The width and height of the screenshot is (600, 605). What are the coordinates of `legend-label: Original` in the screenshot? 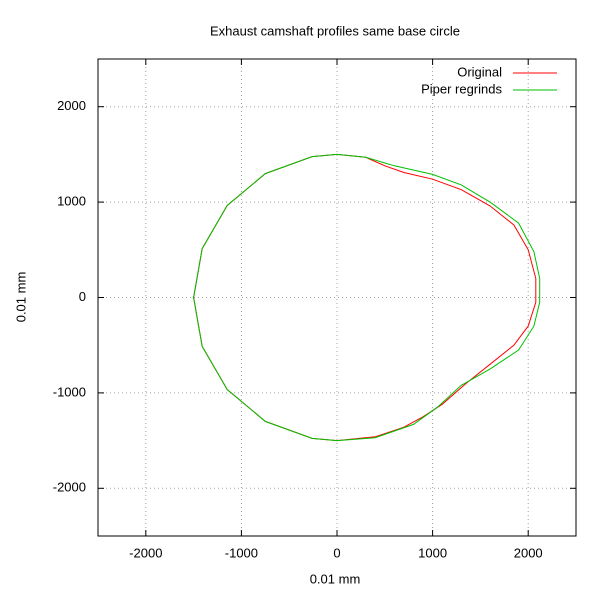 It's located at (479, 71).